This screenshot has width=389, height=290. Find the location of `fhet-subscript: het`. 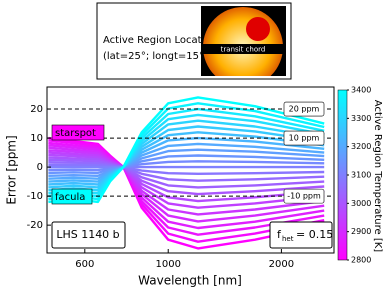

fhet-subscript: het is located at coordinates (288, 239).